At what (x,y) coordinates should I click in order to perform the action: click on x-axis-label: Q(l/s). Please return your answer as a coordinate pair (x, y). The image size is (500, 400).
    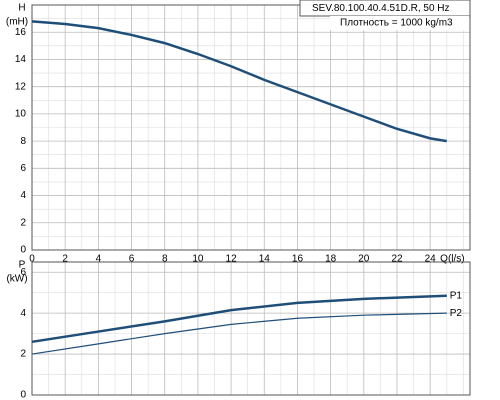
    Looking at the image, I should click on (452, 259).